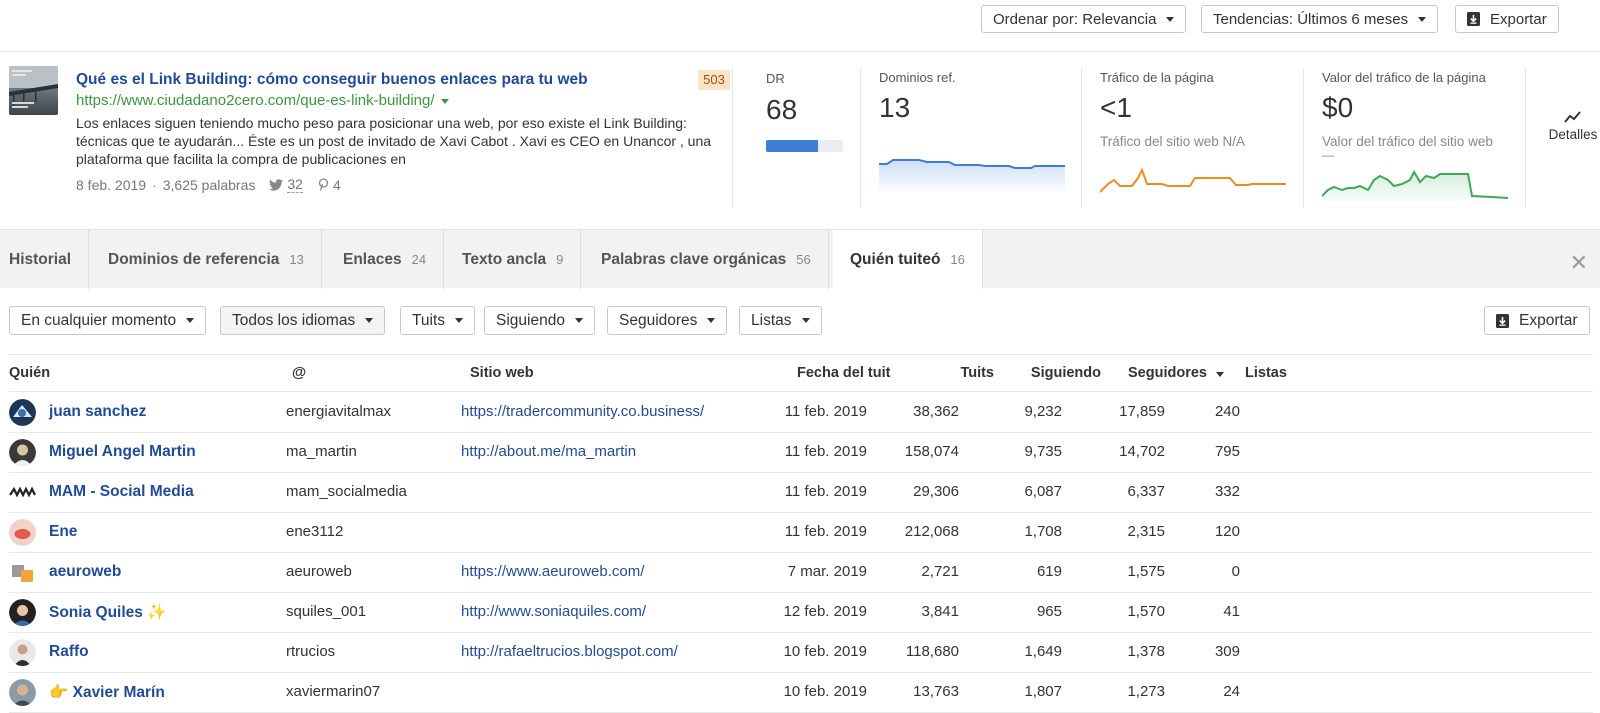 The width and height of the screenshot is (1600, 713). Describe the element at coordinates (714, 80) in the screenshot. I see `keywords-badge: 503` at that location.